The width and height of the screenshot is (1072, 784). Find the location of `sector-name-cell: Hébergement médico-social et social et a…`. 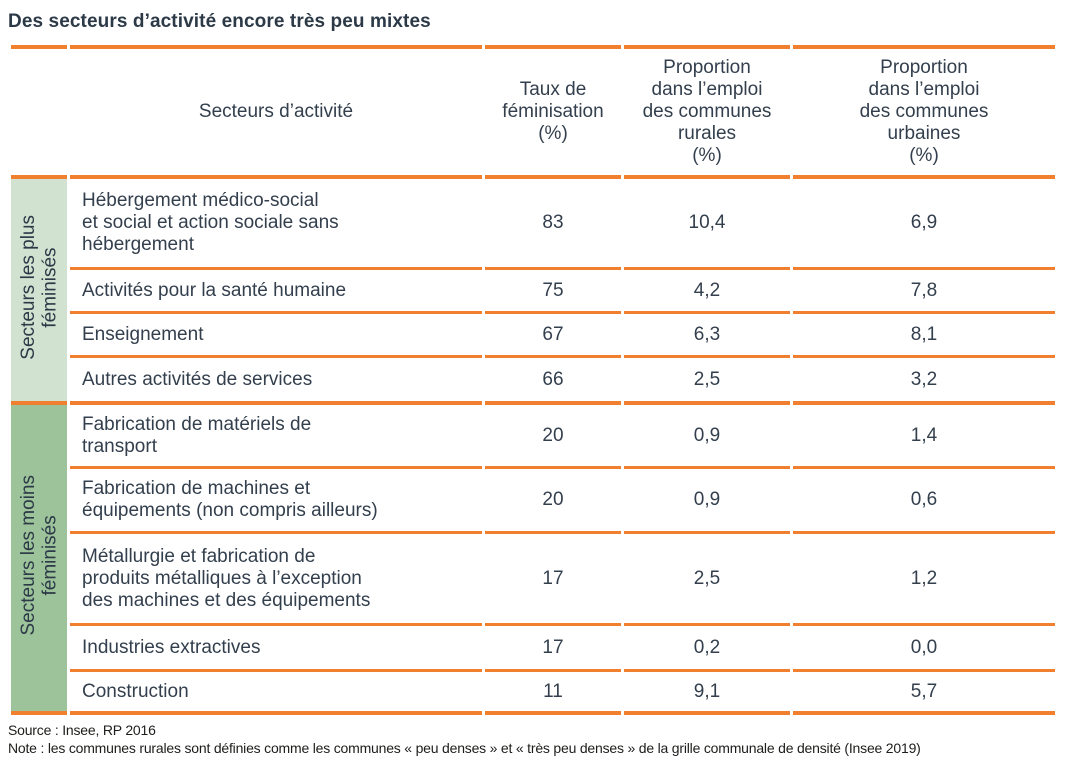

sector-name-cell: Hébergement médico-social et social et a… is located at coordinates (276, 221).